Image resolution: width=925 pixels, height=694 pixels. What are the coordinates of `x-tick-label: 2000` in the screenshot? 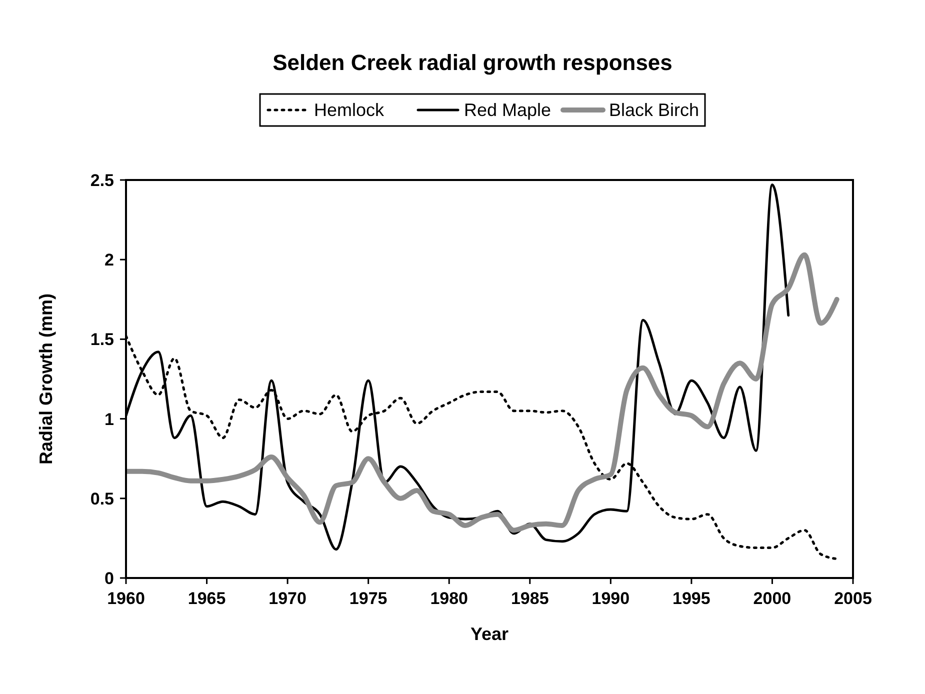 It's located at (772, 598).